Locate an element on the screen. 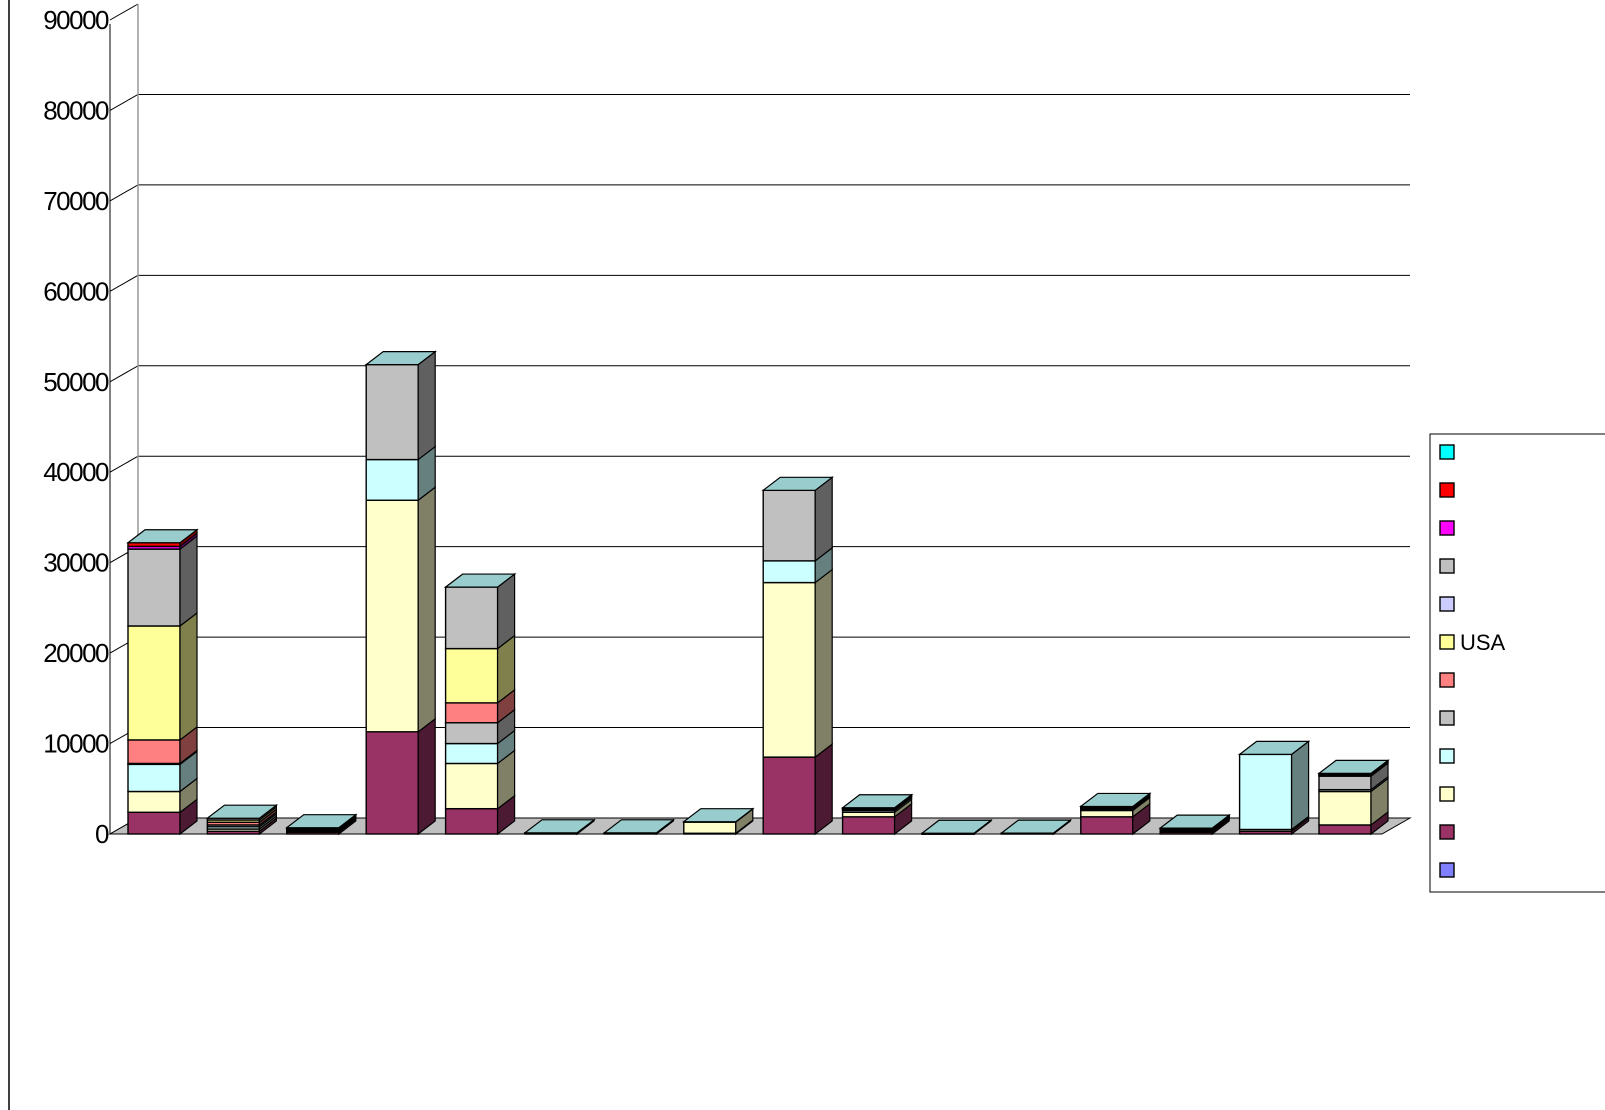 This screenshot has height=1110, width=1605. legend: USA is located at coordinates (1517, 663).